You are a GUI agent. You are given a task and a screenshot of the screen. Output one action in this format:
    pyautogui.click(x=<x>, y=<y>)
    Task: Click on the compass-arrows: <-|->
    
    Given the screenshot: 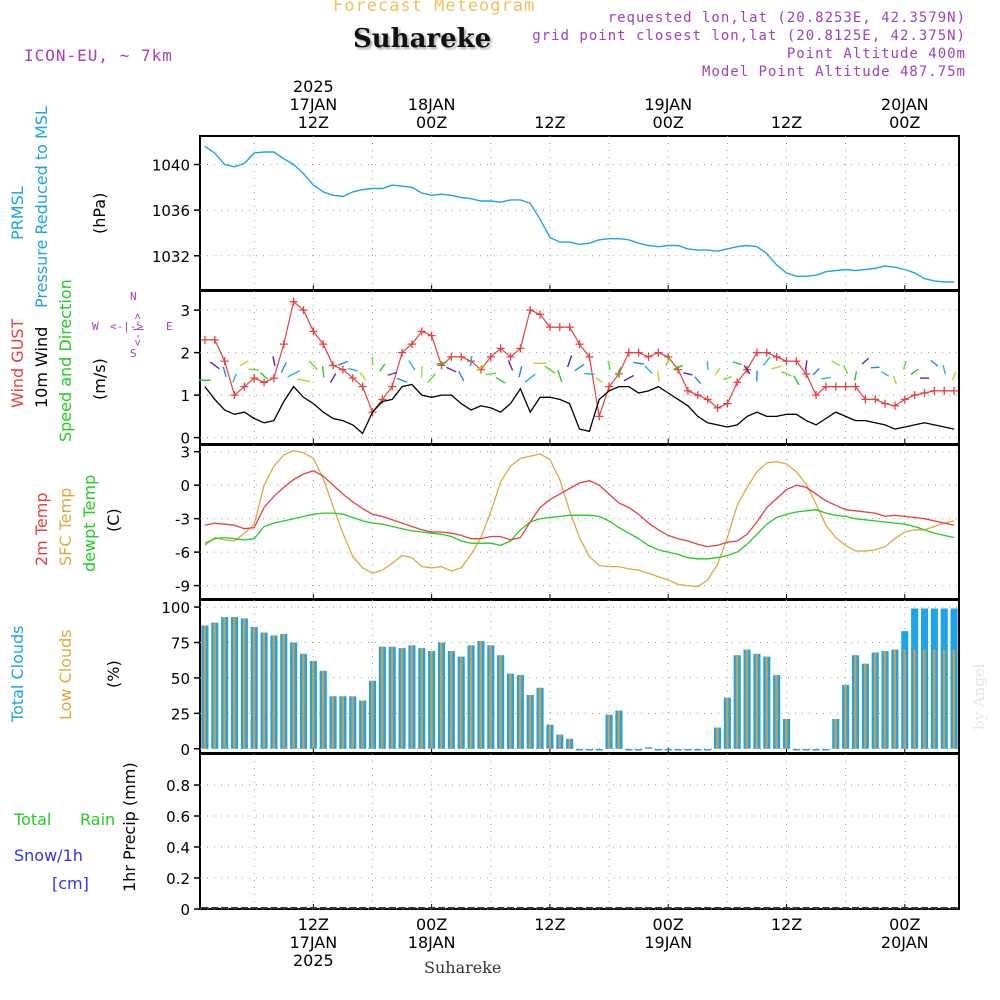 What is the action you would take?
    pyautogui.click(x=127, y=326)
    